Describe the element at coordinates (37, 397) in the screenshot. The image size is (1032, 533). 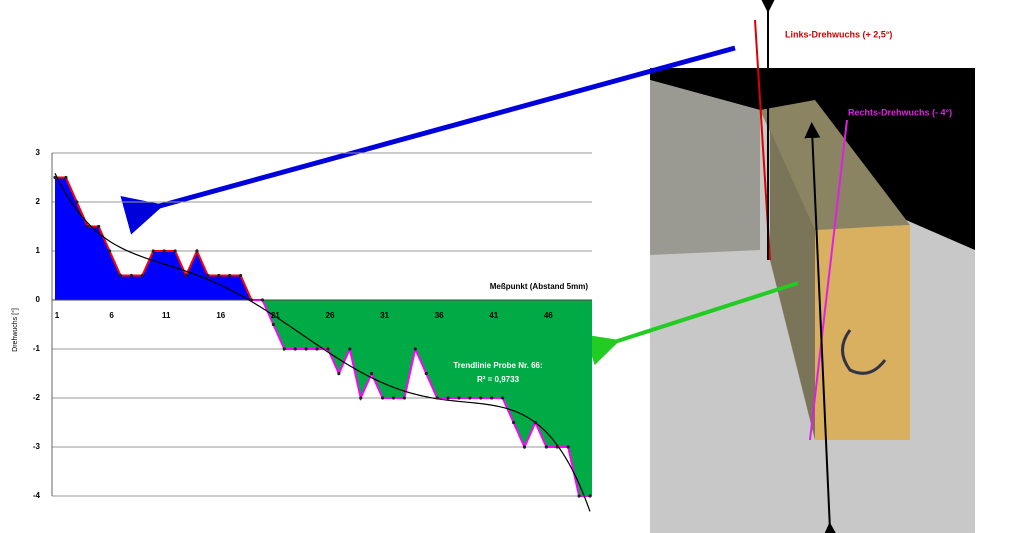
I see `y-tick-label: -2` at that location.